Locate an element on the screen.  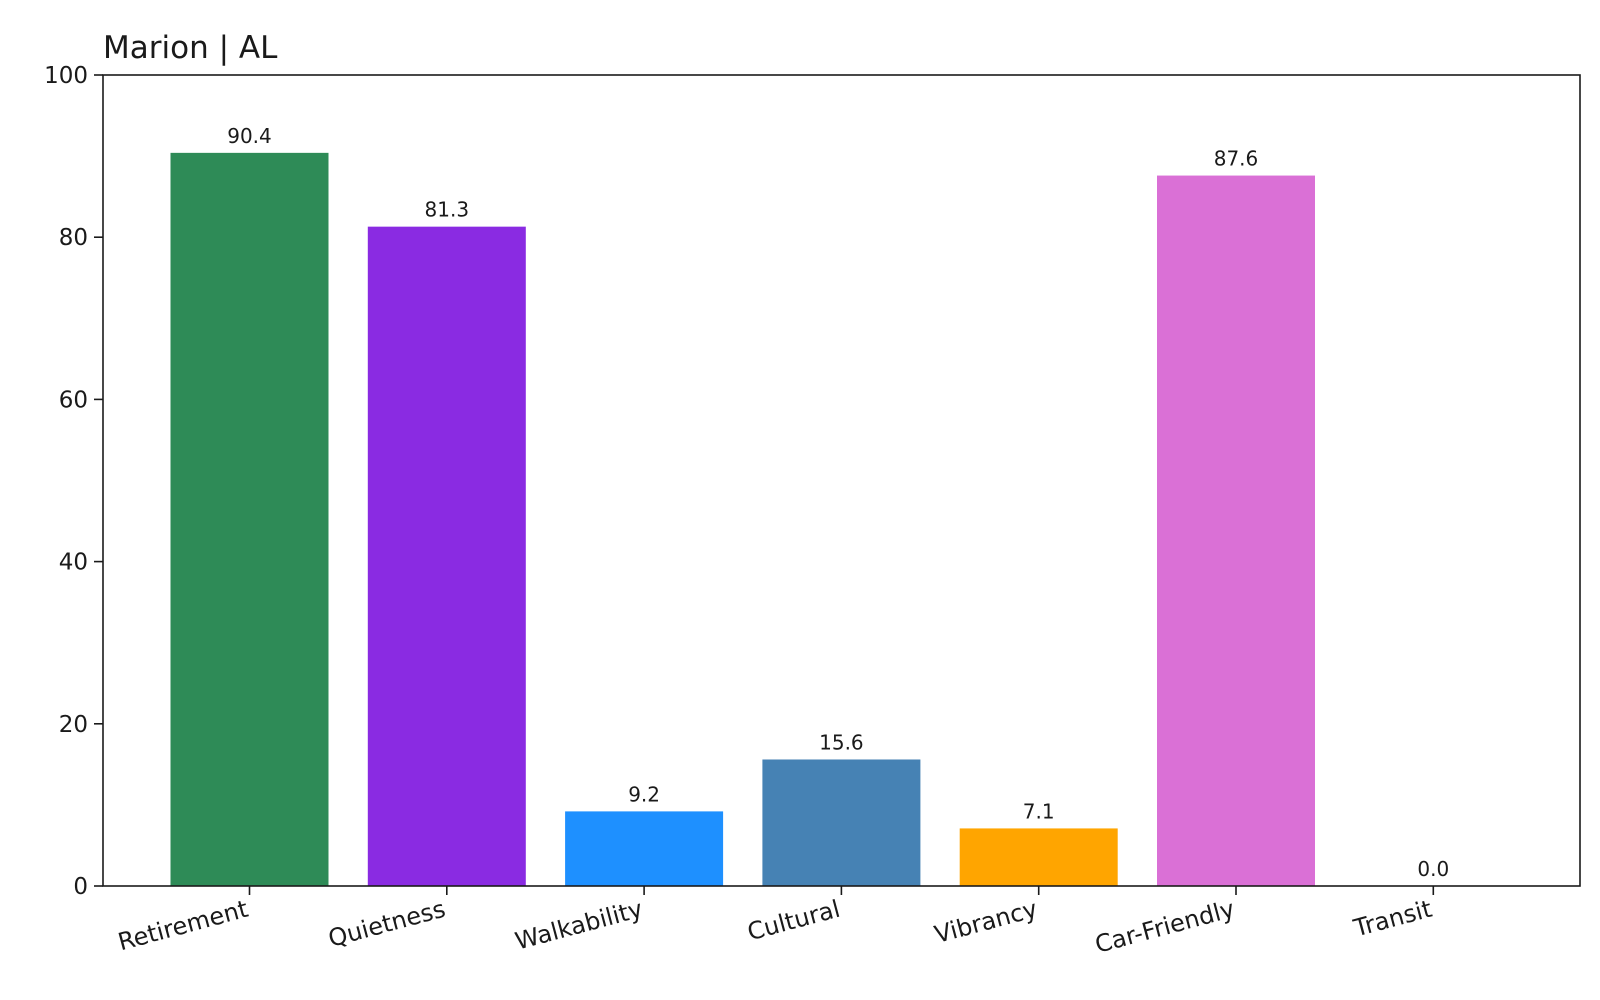
y-tick-label: 20 is located at coordinates (73, 725).